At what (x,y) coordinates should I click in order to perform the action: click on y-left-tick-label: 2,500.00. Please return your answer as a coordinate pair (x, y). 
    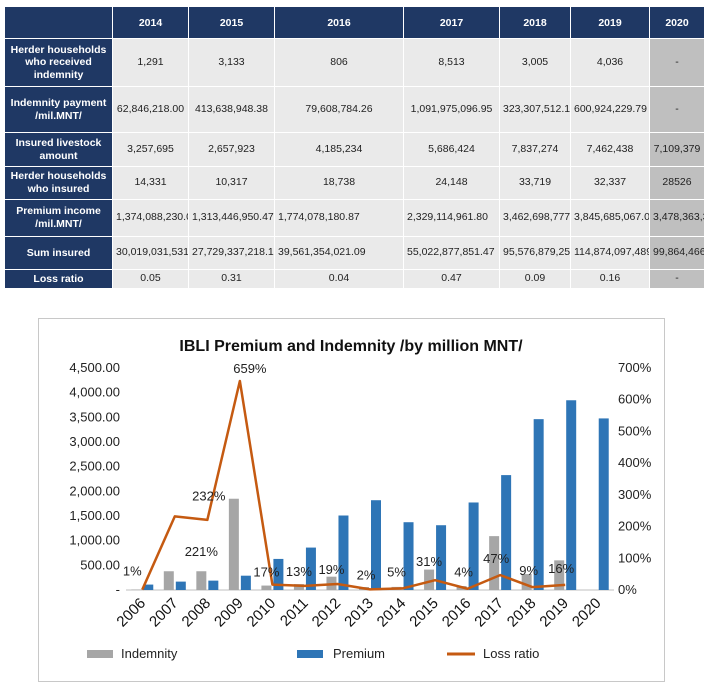
    Looking at the image, I should click on (94, 466).